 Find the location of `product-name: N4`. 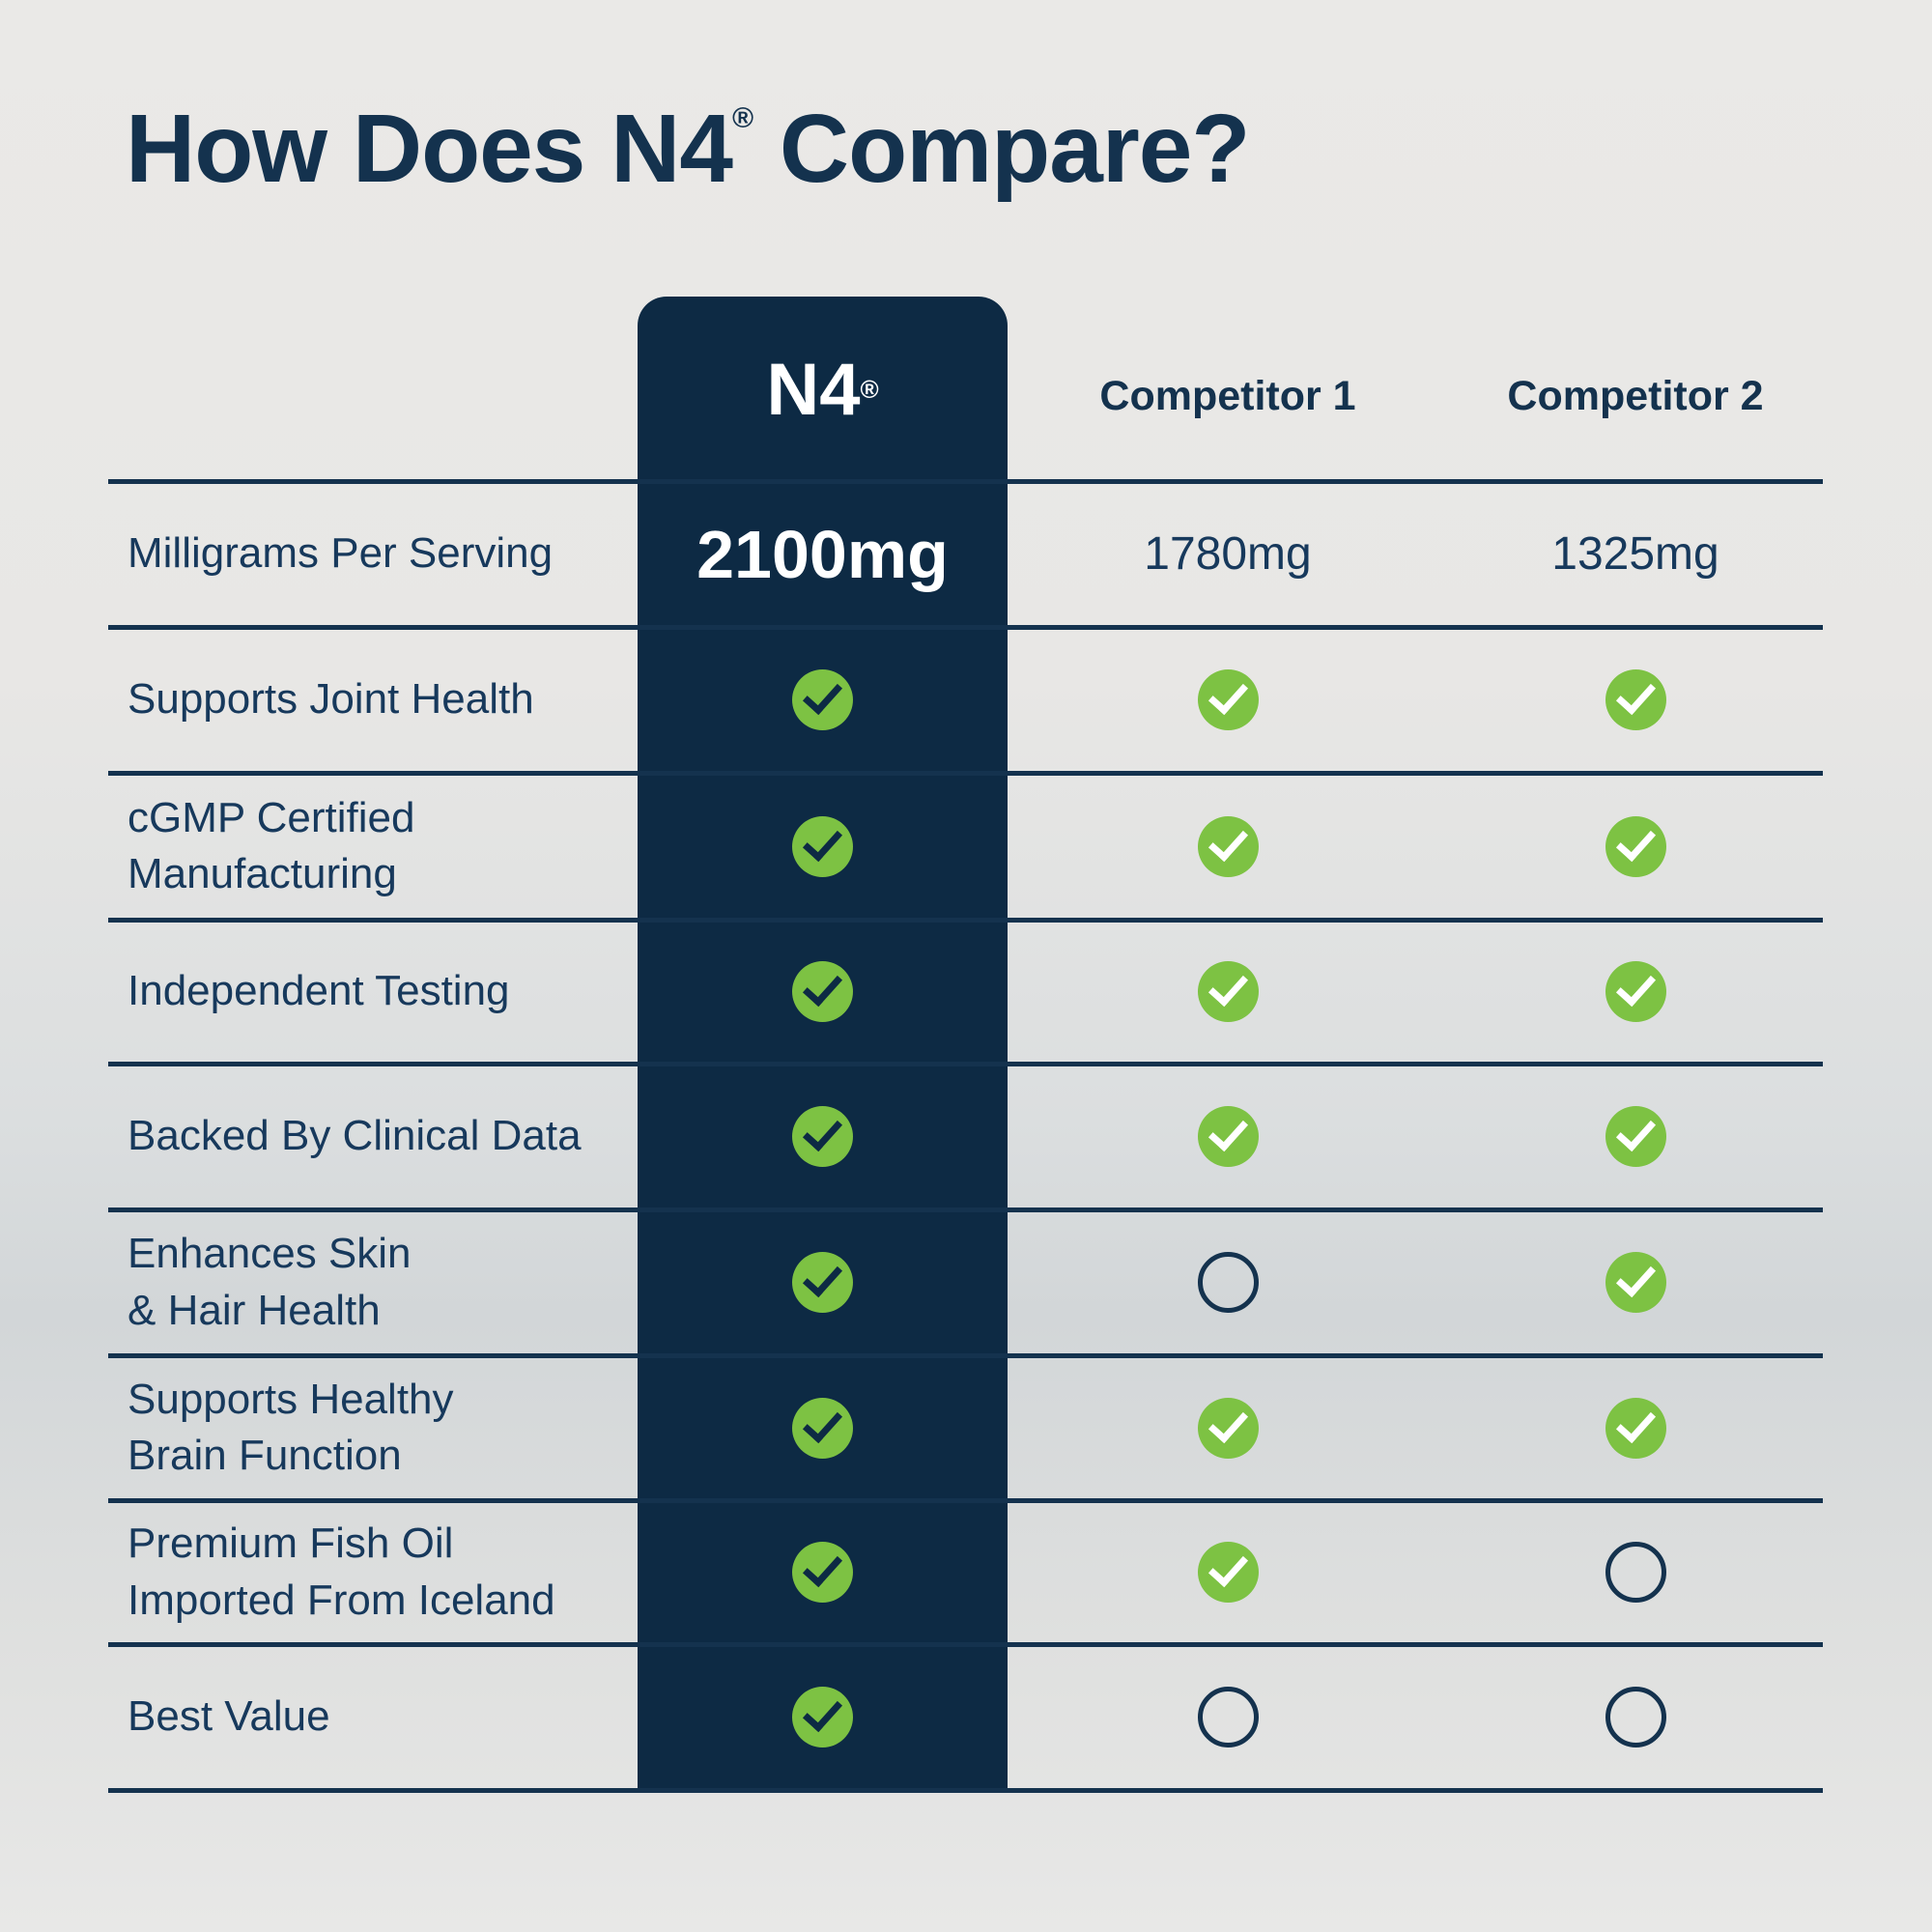

product-name: N4 is located at coordinates (813, 389).